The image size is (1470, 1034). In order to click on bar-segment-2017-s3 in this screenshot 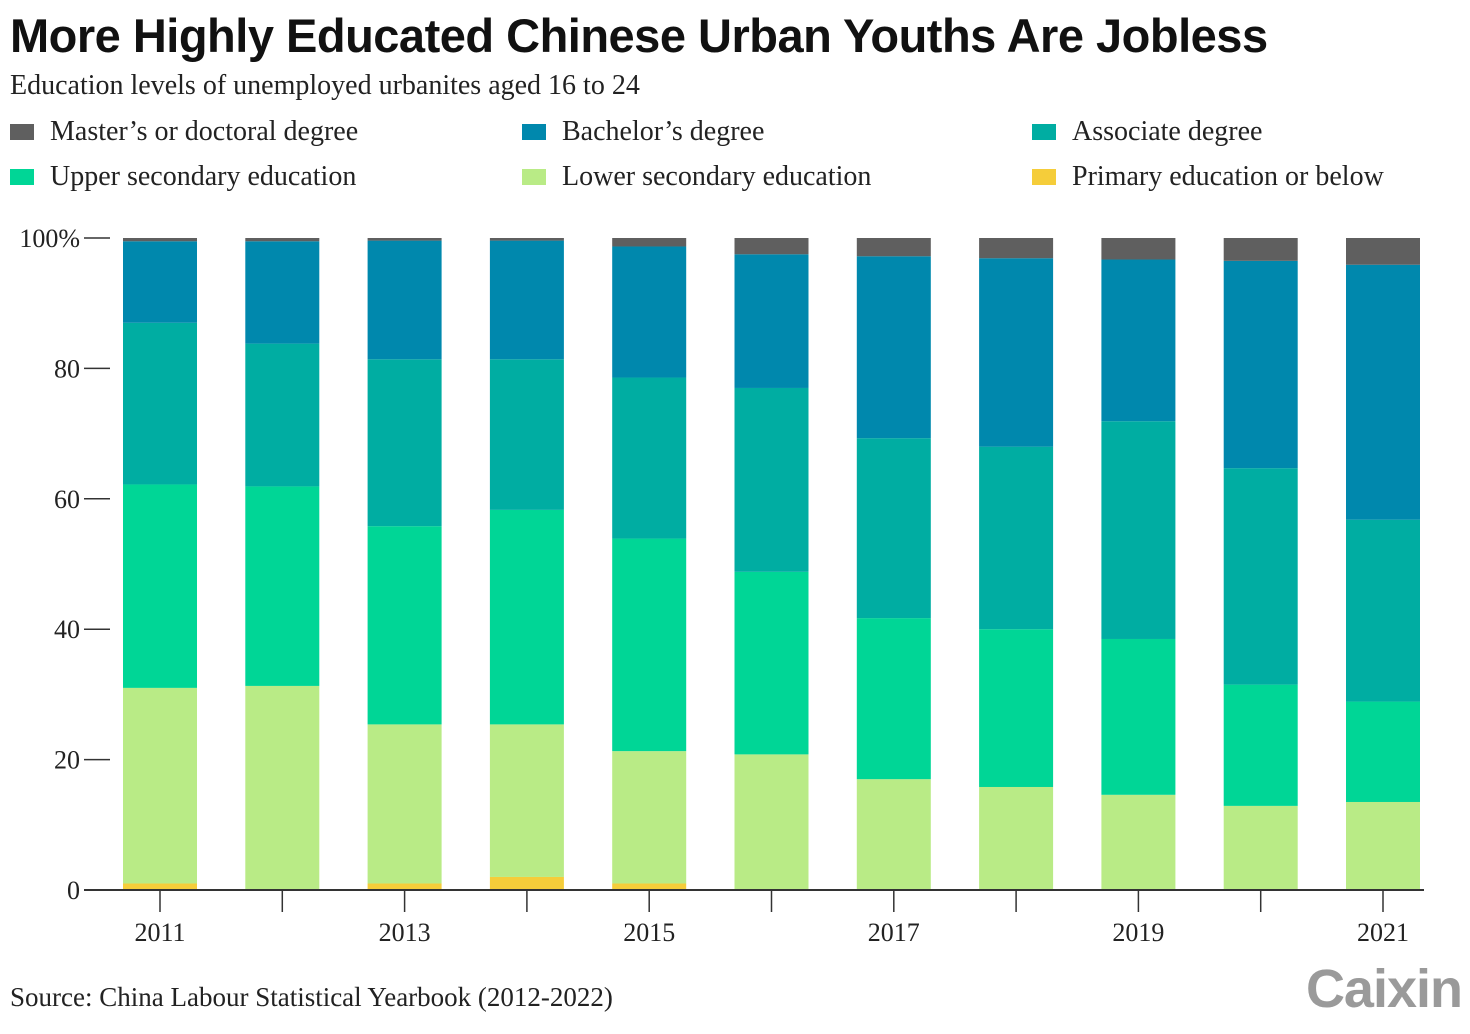, I will do `click(893, 528)`.